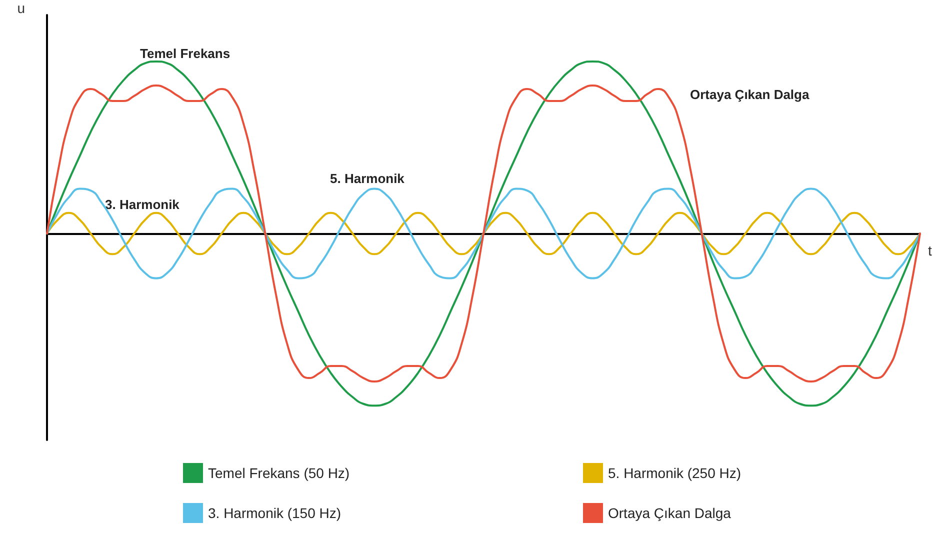  What do you see at coordinates (368, 178) in the screenshot?
I see `annotation: 5. Harmonik` at bounding box center [368, 178].